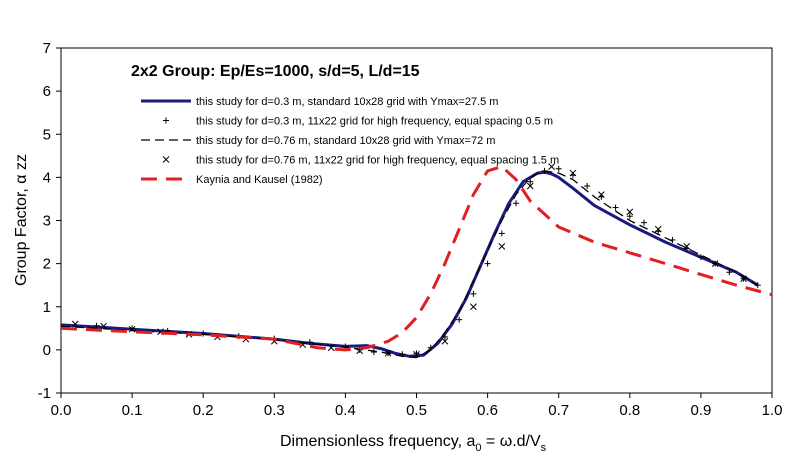 Image resolution: width=800 pixels, height=466 pixels. Describe the element at coordinates (544, 448) in the screenshot. I see `x-label-sub2: s` at that location.